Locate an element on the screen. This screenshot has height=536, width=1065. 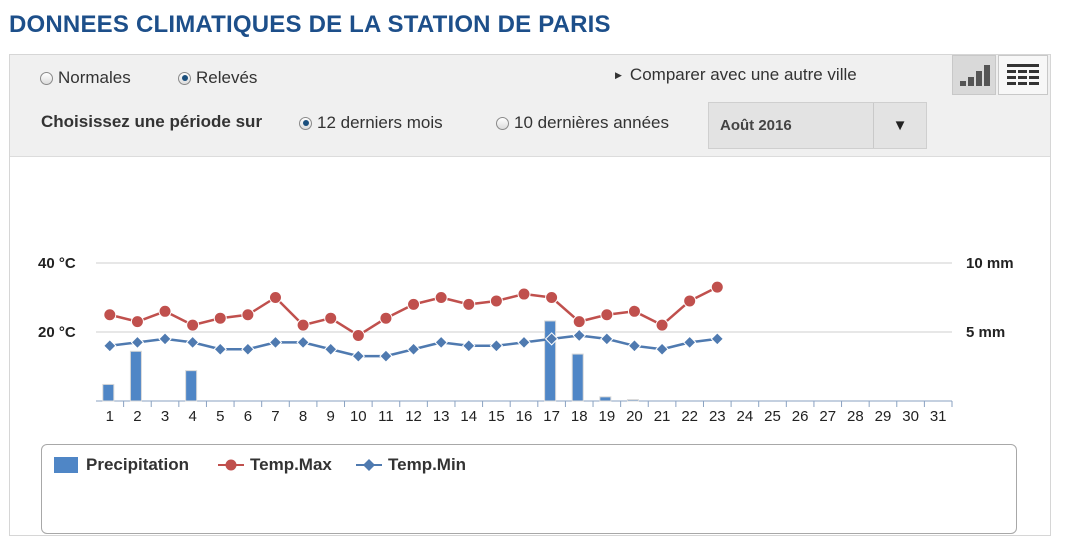
bar-chart-icon is located at coordinates (975, 75).